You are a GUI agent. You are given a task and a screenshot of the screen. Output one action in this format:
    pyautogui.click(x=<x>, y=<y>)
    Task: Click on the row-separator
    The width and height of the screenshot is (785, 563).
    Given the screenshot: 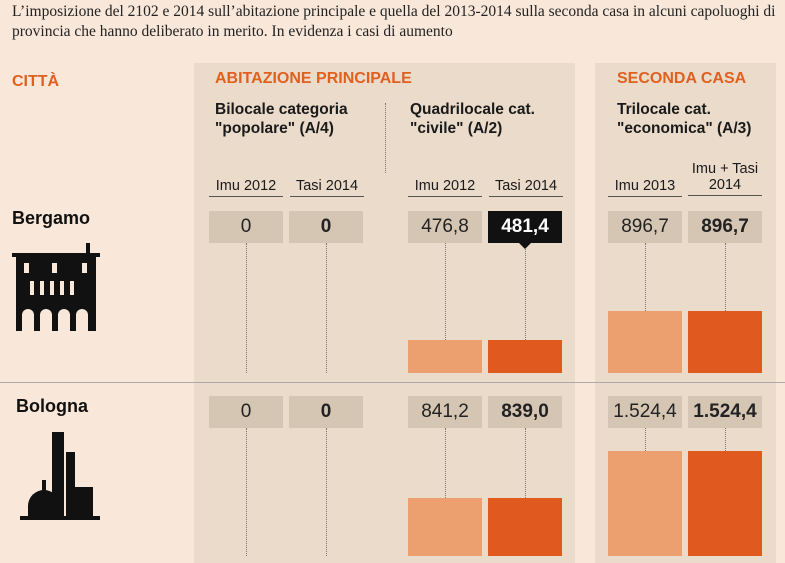 What is the action you would take?
    pyautogui.click(x=392, y=382)
    